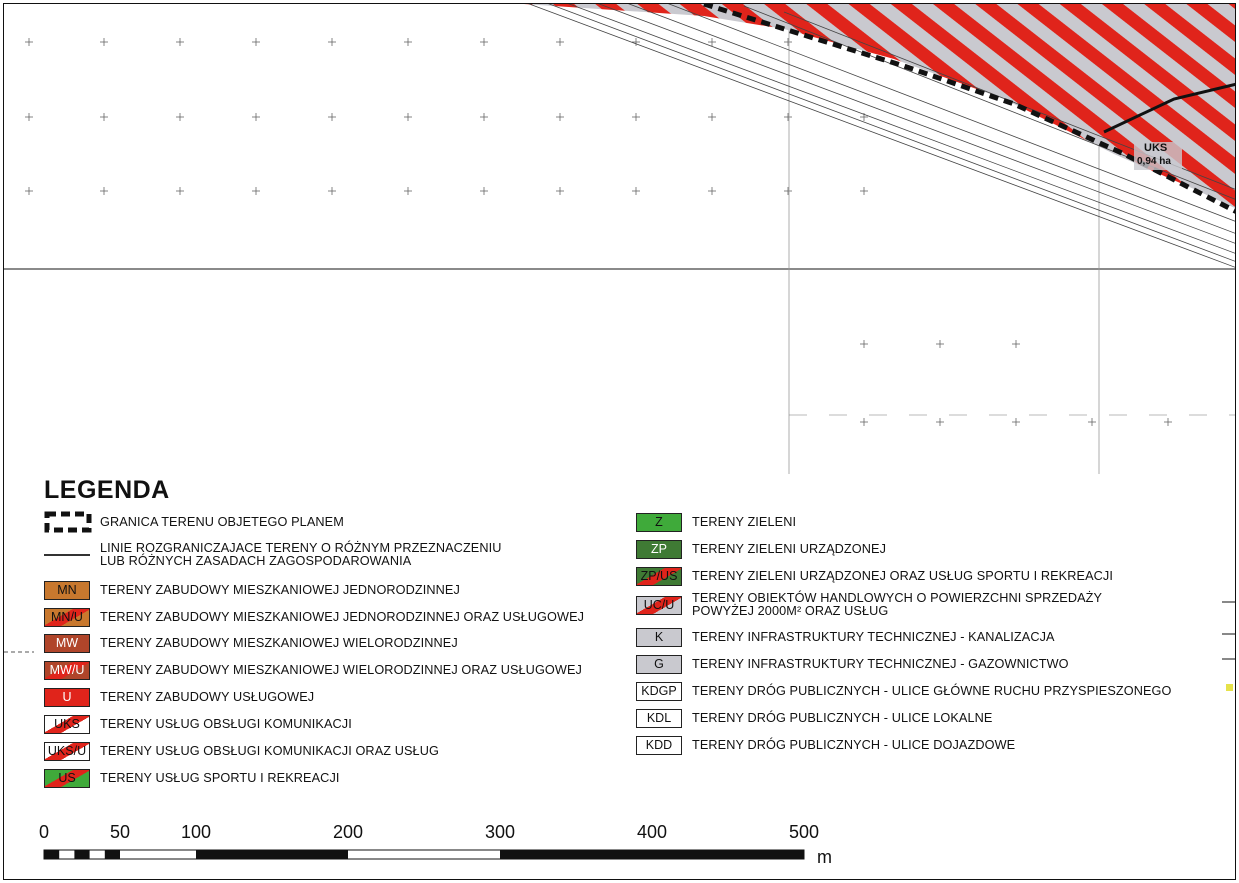 The width and height of the screenshot is (1239, 883). What do you see at coordinates (107, 490) in the screenshot?
I see `legend-title: LEGENDA` at bounding box center [107, 490].